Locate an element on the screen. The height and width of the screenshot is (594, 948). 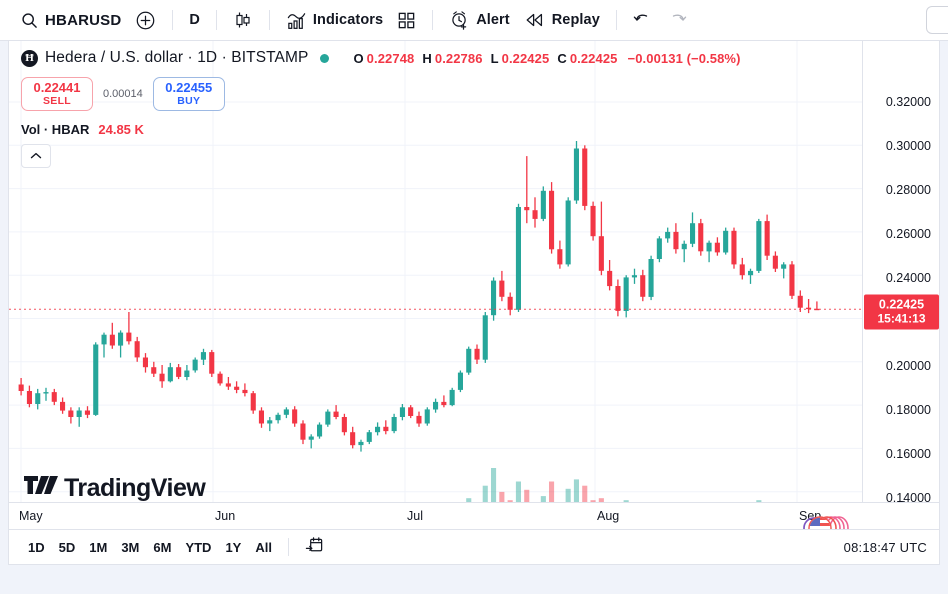
price-tick: 0.24000 is located at coordinates (908, 278).